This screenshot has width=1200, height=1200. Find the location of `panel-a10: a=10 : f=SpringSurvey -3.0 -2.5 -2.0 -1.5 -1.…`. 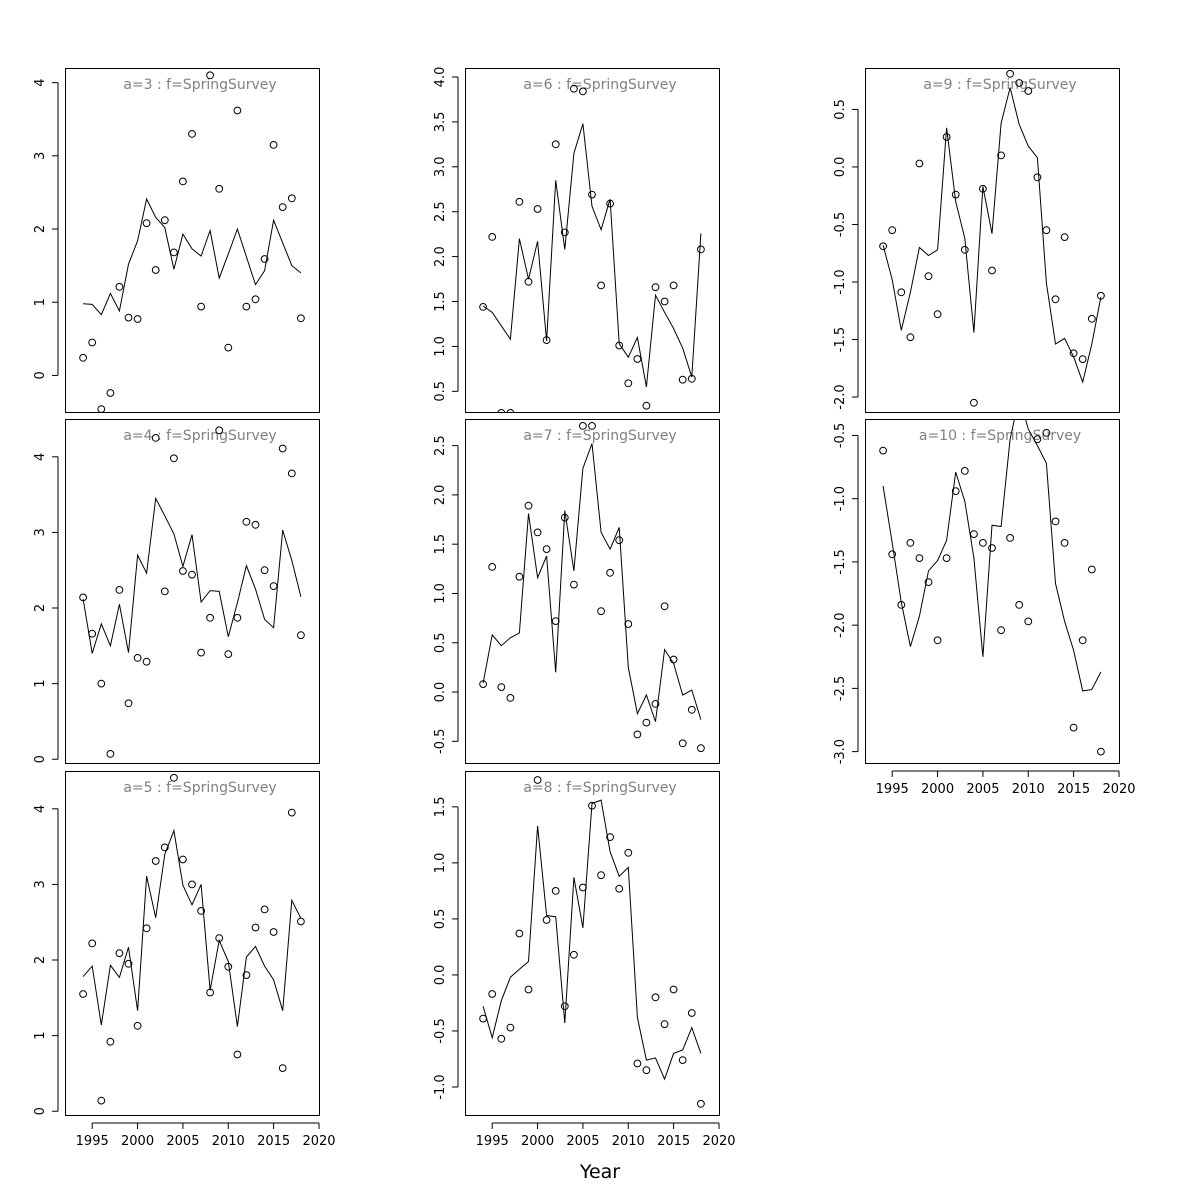

panel-a10: a=10 : f=SpringSurvey -3.0 -2.5 -2.0 -1.5 -1.… is located at coordinates (984, 608).